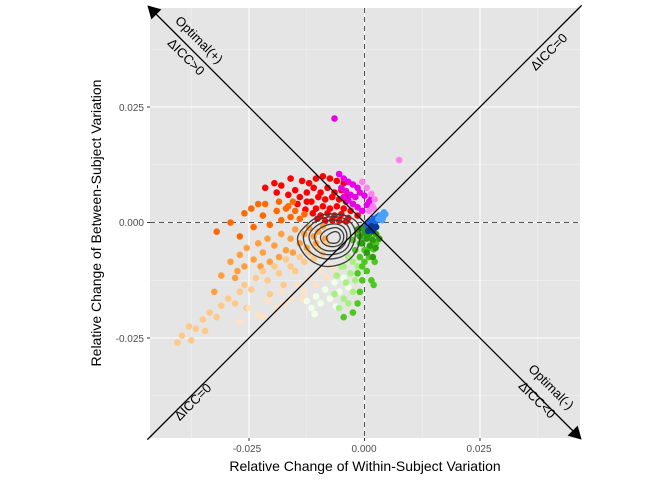 This screenshot has width=672, height=480. What do you see at coordinates (130, 339) in the screenshot?
I see `y-tick-label: -0.025` at bounding box center [130, 339].